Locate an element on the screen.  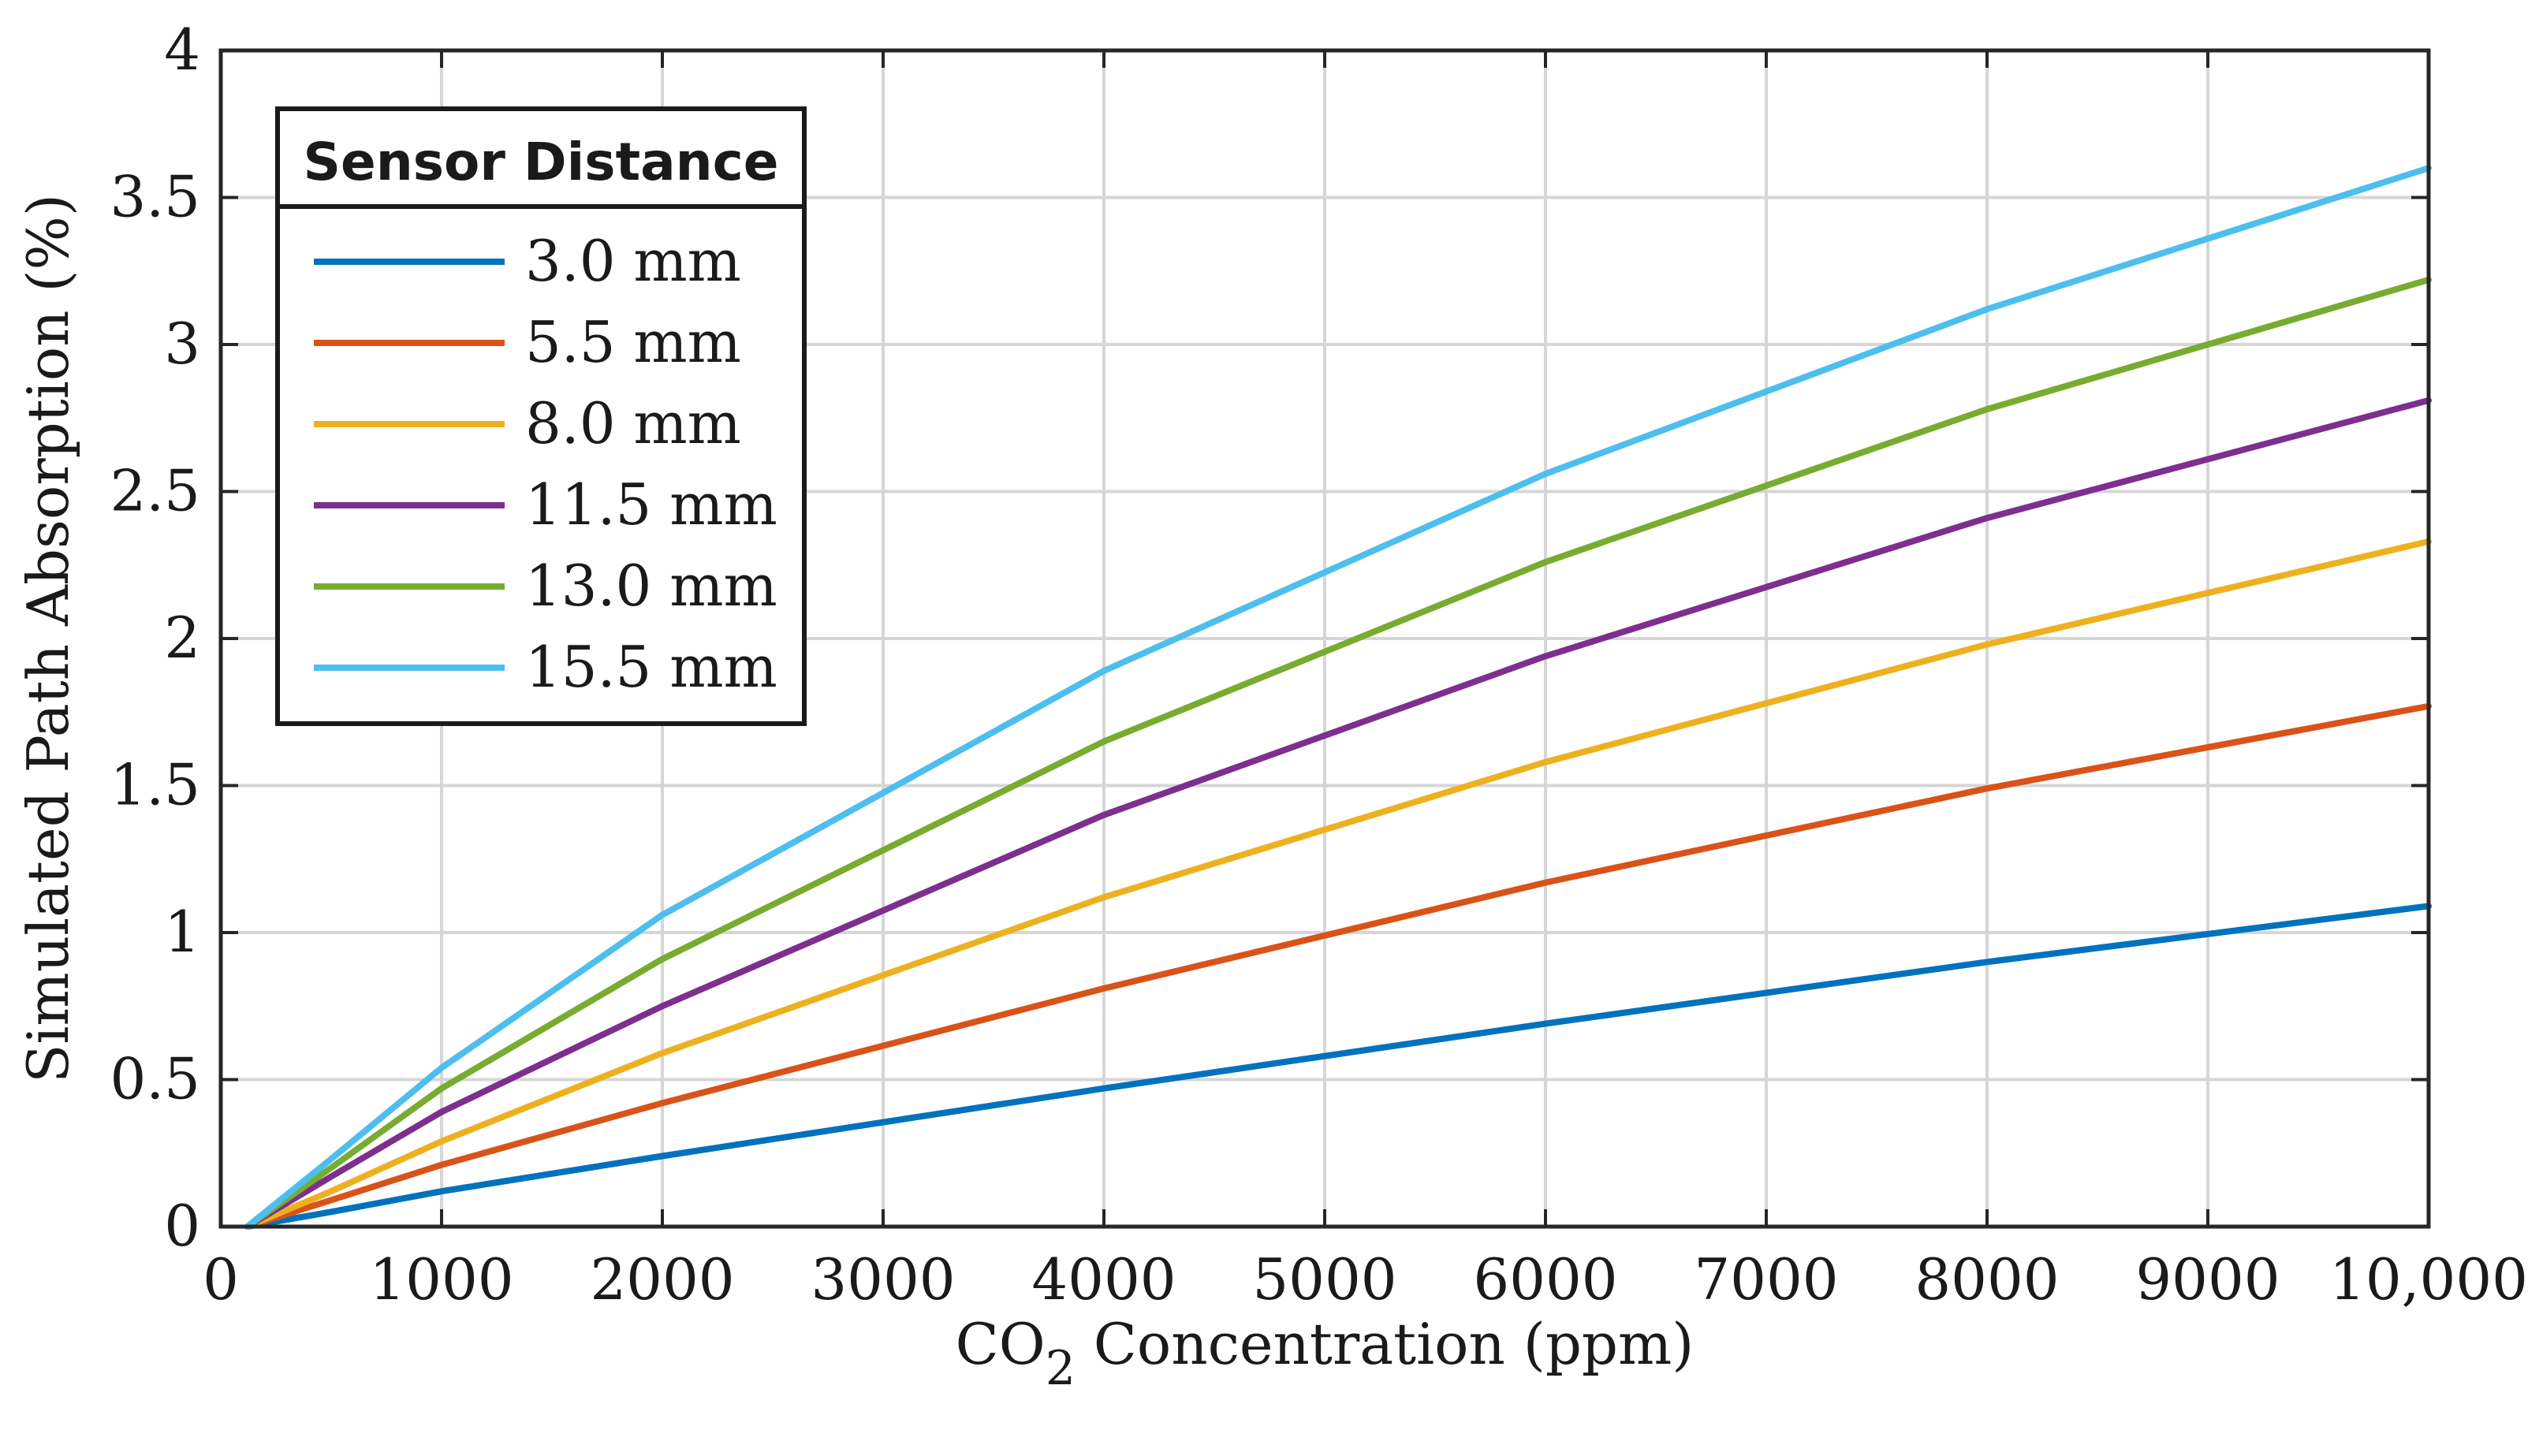
x-axis-label: CO2 Concentration (ppm) is located at coordinates (1325, 1353).